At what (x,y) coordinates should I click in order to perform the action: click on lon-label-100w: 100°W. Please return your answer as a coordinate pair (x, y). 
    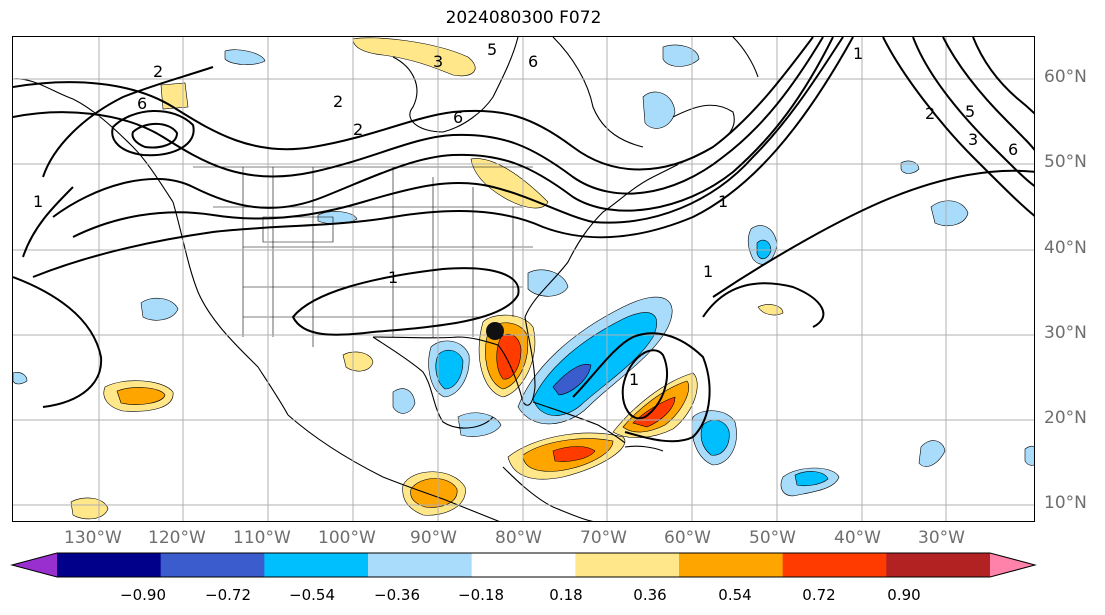
    Looking at the image, I should click on (347, 538).